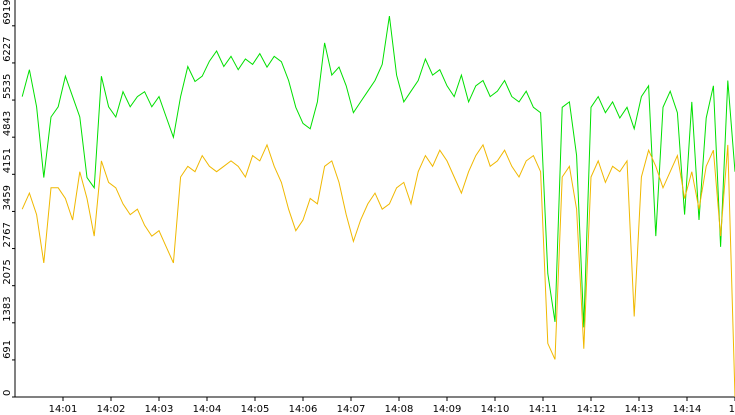 Image resolution: width=735 pixels, height=415 pixels. Describe the element at coordinates (543, 409) in the screenshot. I see `x-tick-label: 14:11` at that location.